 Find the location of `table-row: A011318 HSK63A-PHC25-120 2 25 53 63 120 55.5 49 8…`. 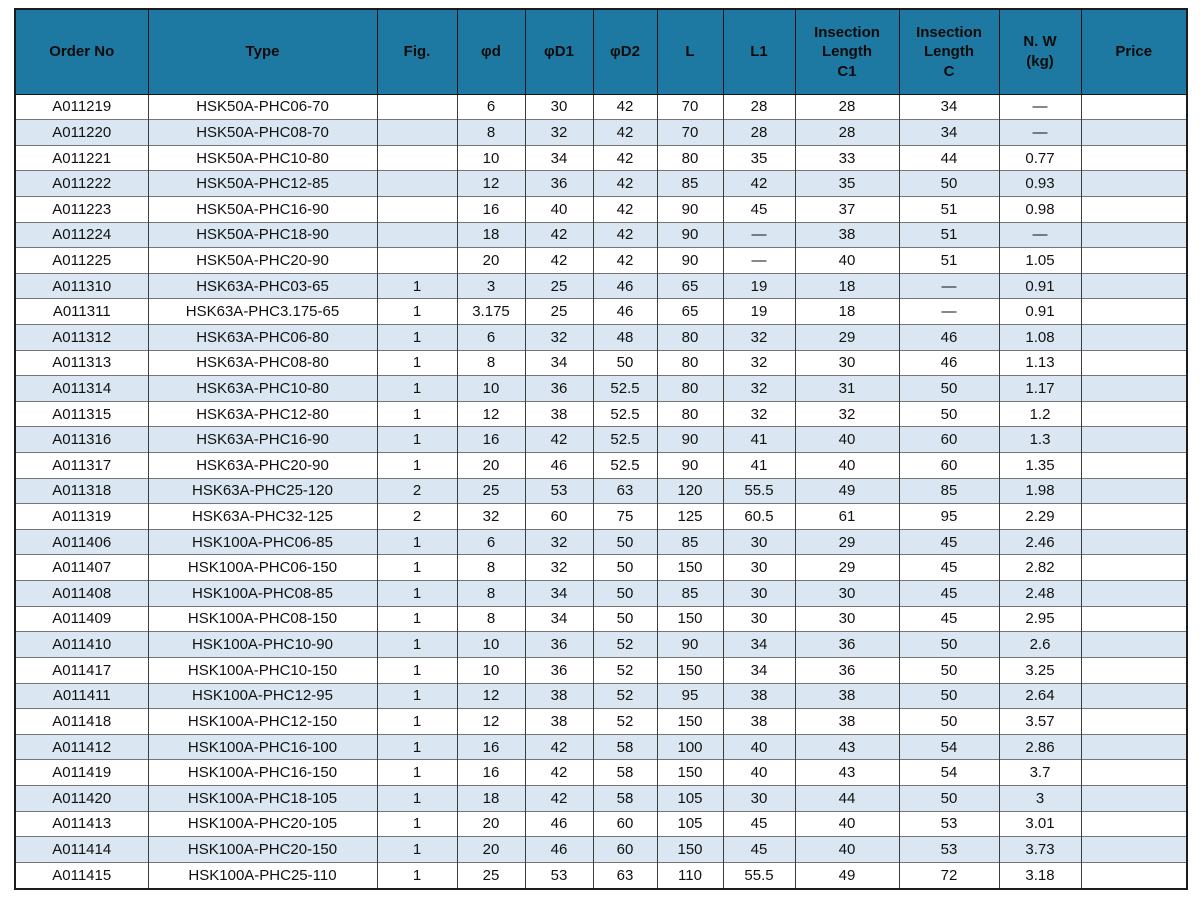

table-row: A011318 HSK63A-PHC25-120 2 25 53 63 120 55.5 49 8… is located at coordinates (601, 490).